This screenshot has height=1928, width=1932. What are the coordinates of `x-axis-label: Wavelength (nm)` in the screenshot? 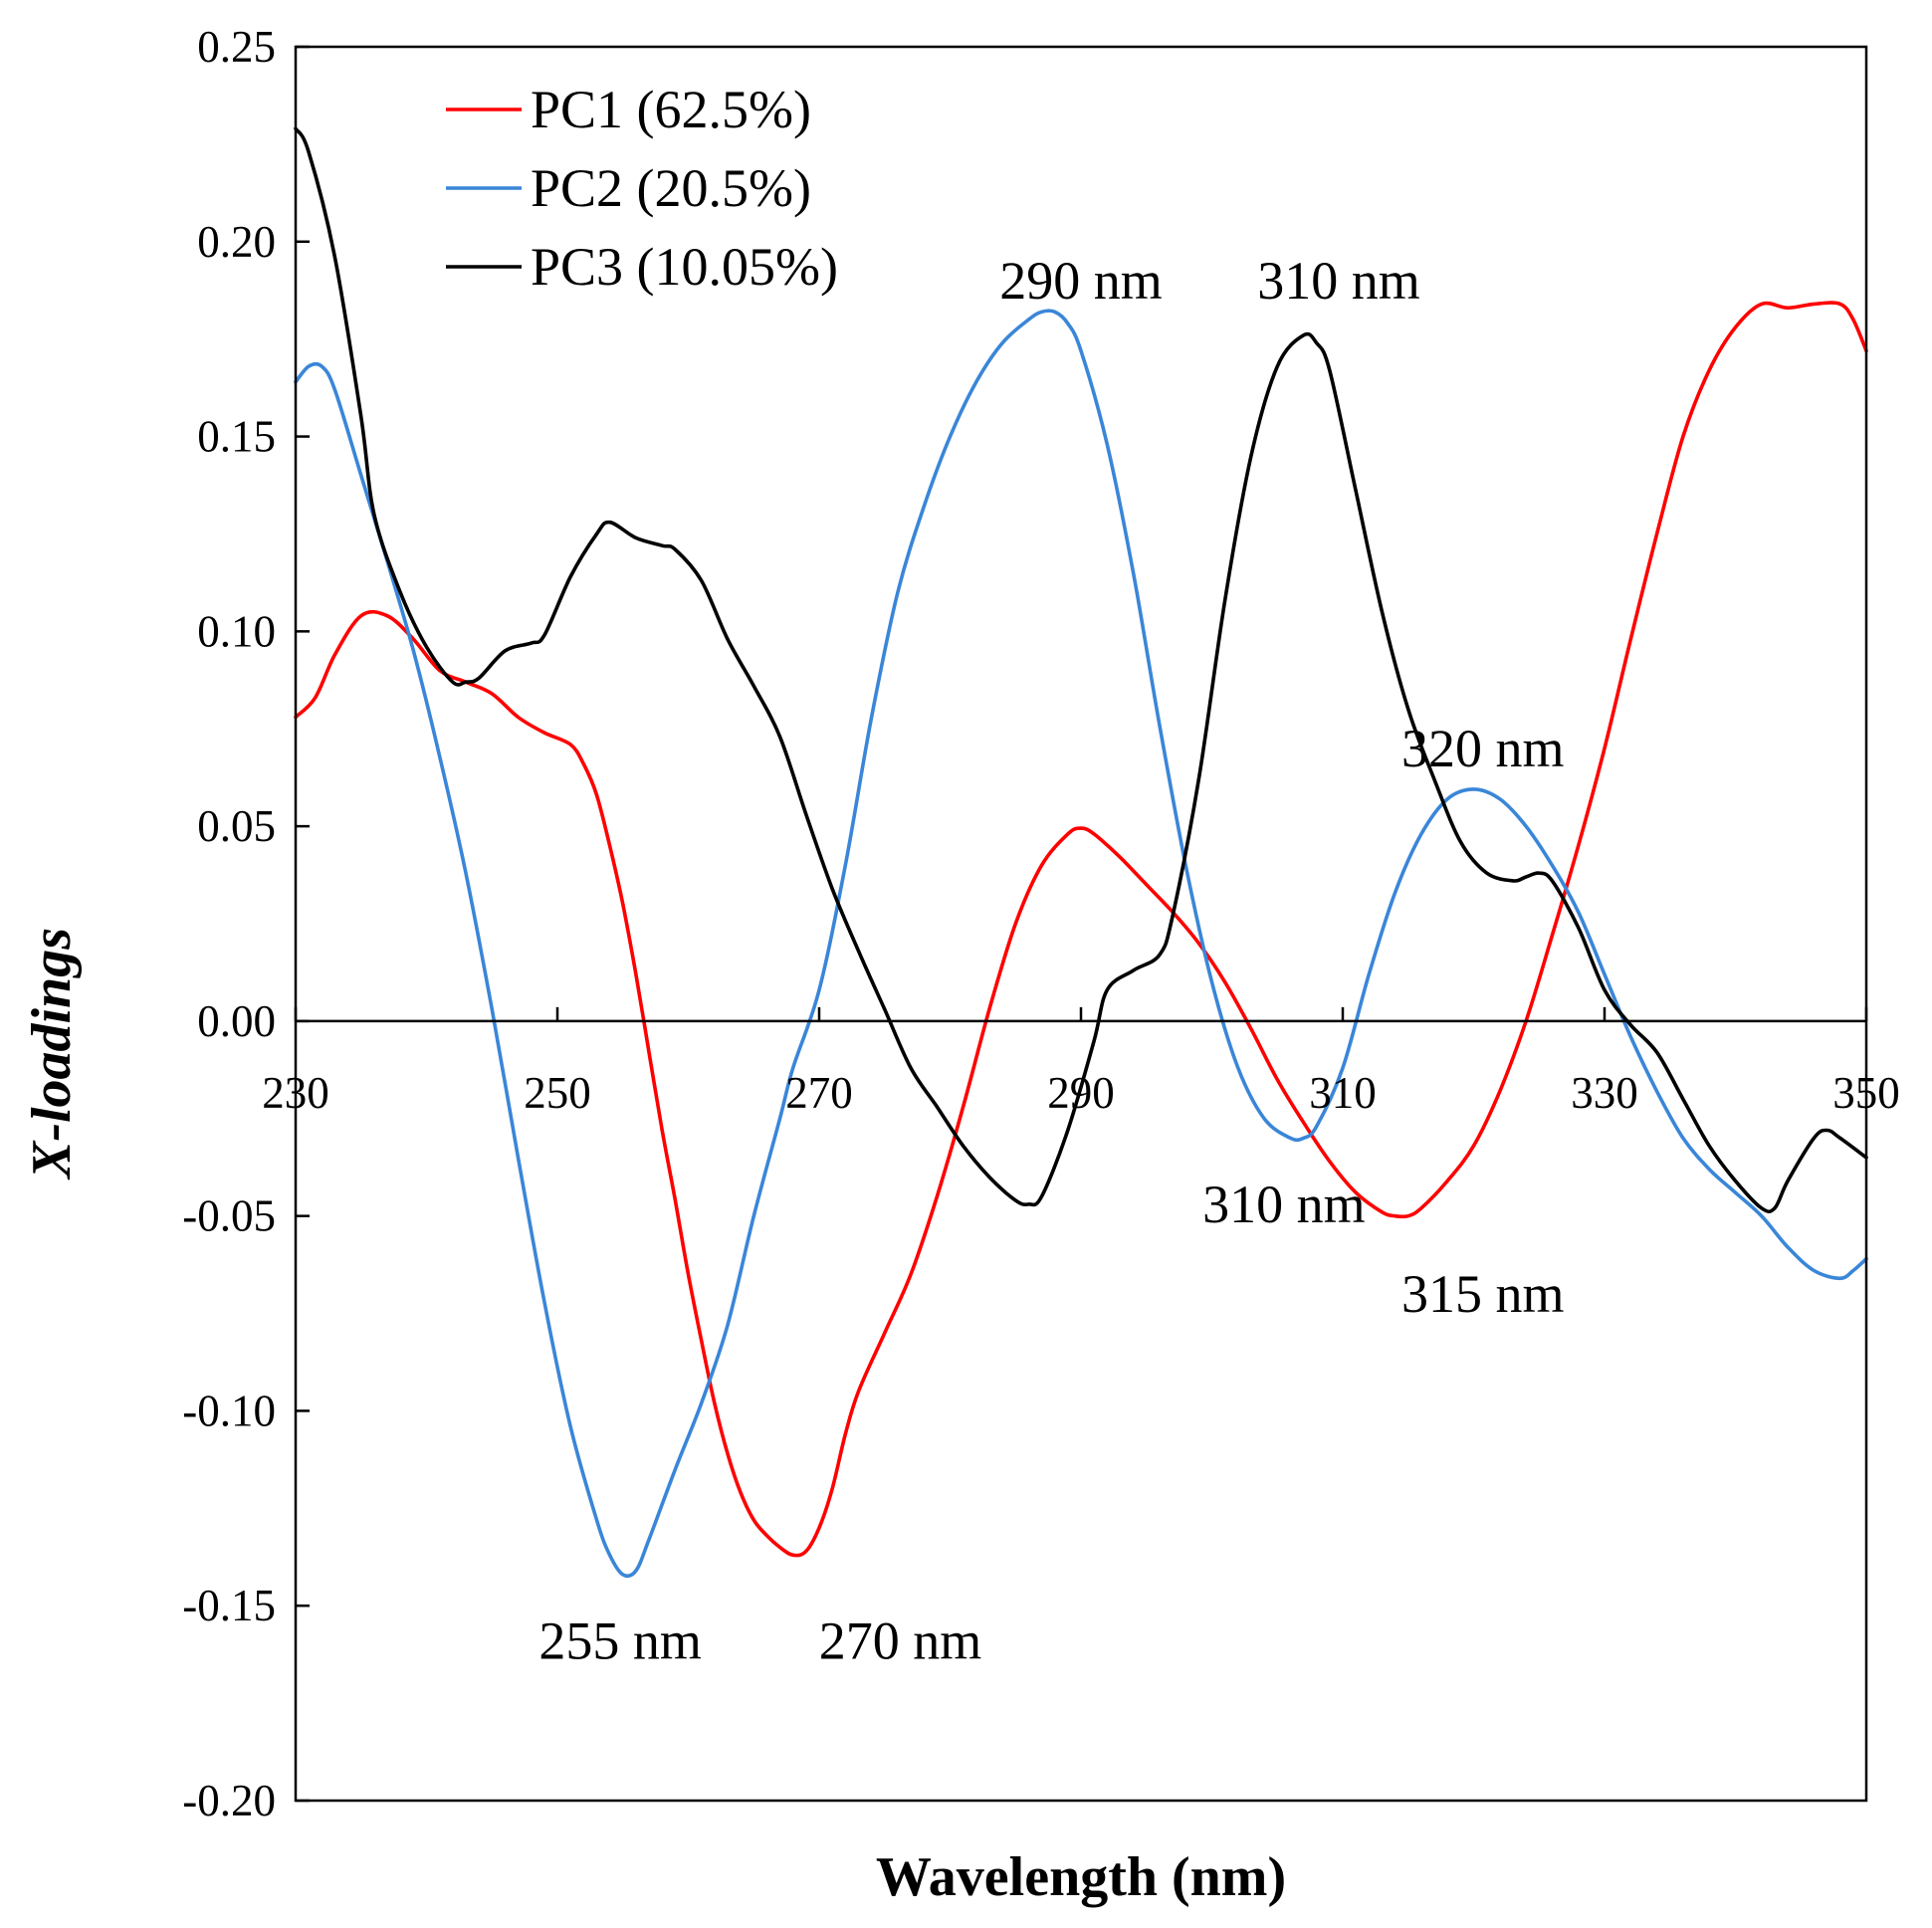 It's located at (1081, 1877).